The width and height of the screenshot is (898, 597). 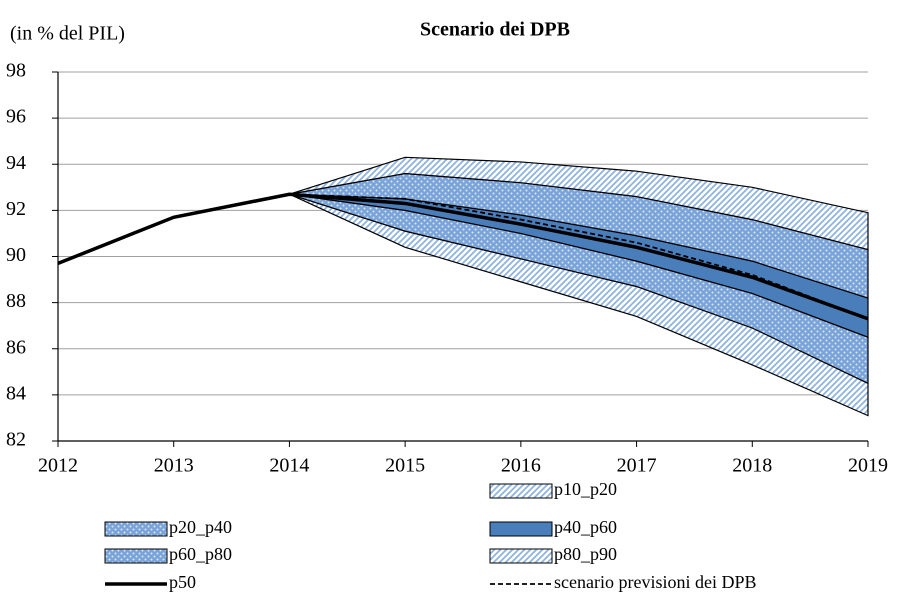 What do you see at coordinates (579, 203) in the screenshot?
I see `fan-band` at bounding box center [579, 203].